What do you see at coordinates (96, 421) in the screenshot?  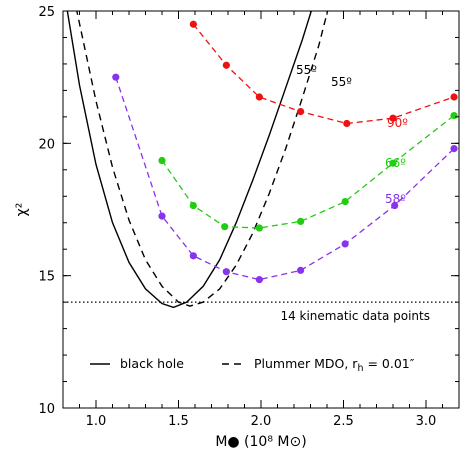 I see `x-tick-label: 1.0` at bounding box center [96, 421].